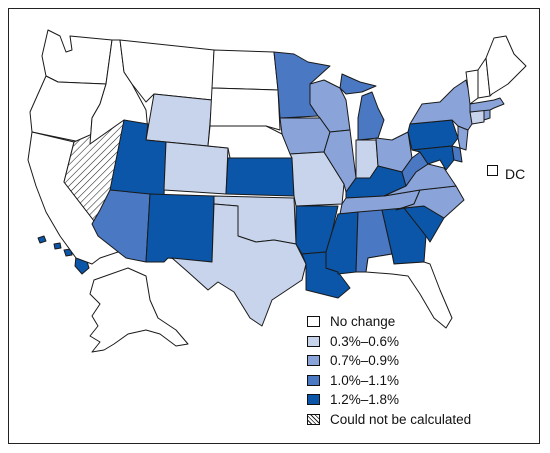  Describe the element at coordinates (433, 135) in the screenshot. I see `state-pa` at that location.